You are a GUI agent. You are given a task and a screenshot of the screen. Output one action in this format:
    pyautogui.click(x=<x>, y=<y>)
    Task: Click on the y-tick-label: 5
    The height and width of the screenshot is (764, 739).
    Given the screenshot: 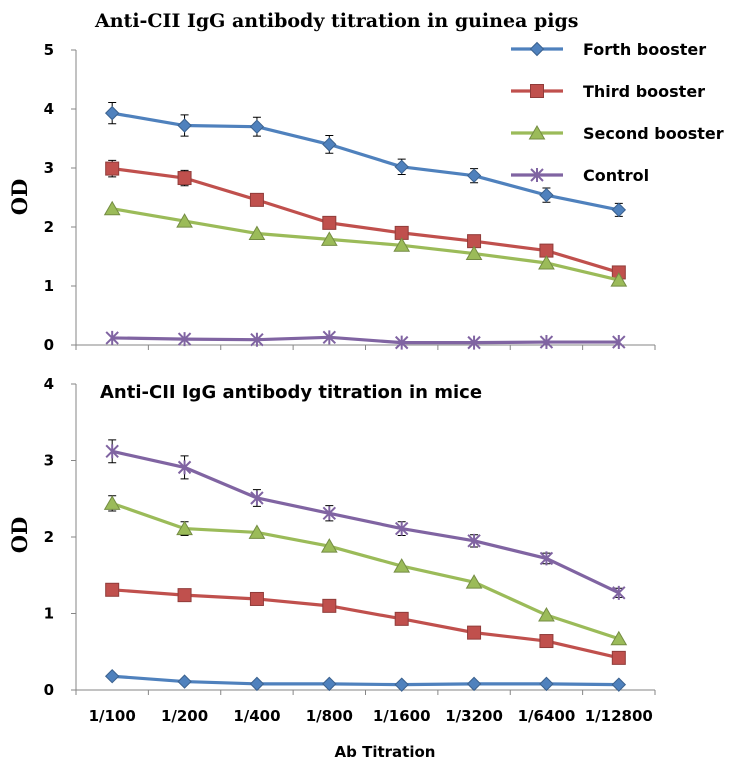 What is the action you would take?
    pyautogui.click(x=49, y=50)
    